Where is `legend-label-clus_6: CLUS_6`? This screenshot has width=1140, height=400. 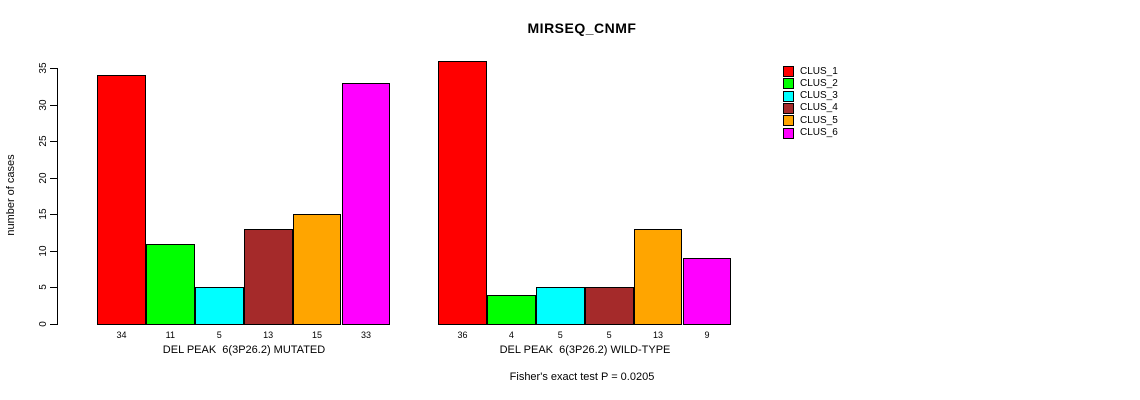 legend-label-clus_6: CLUS_6 is located at coordinates (819, 132).